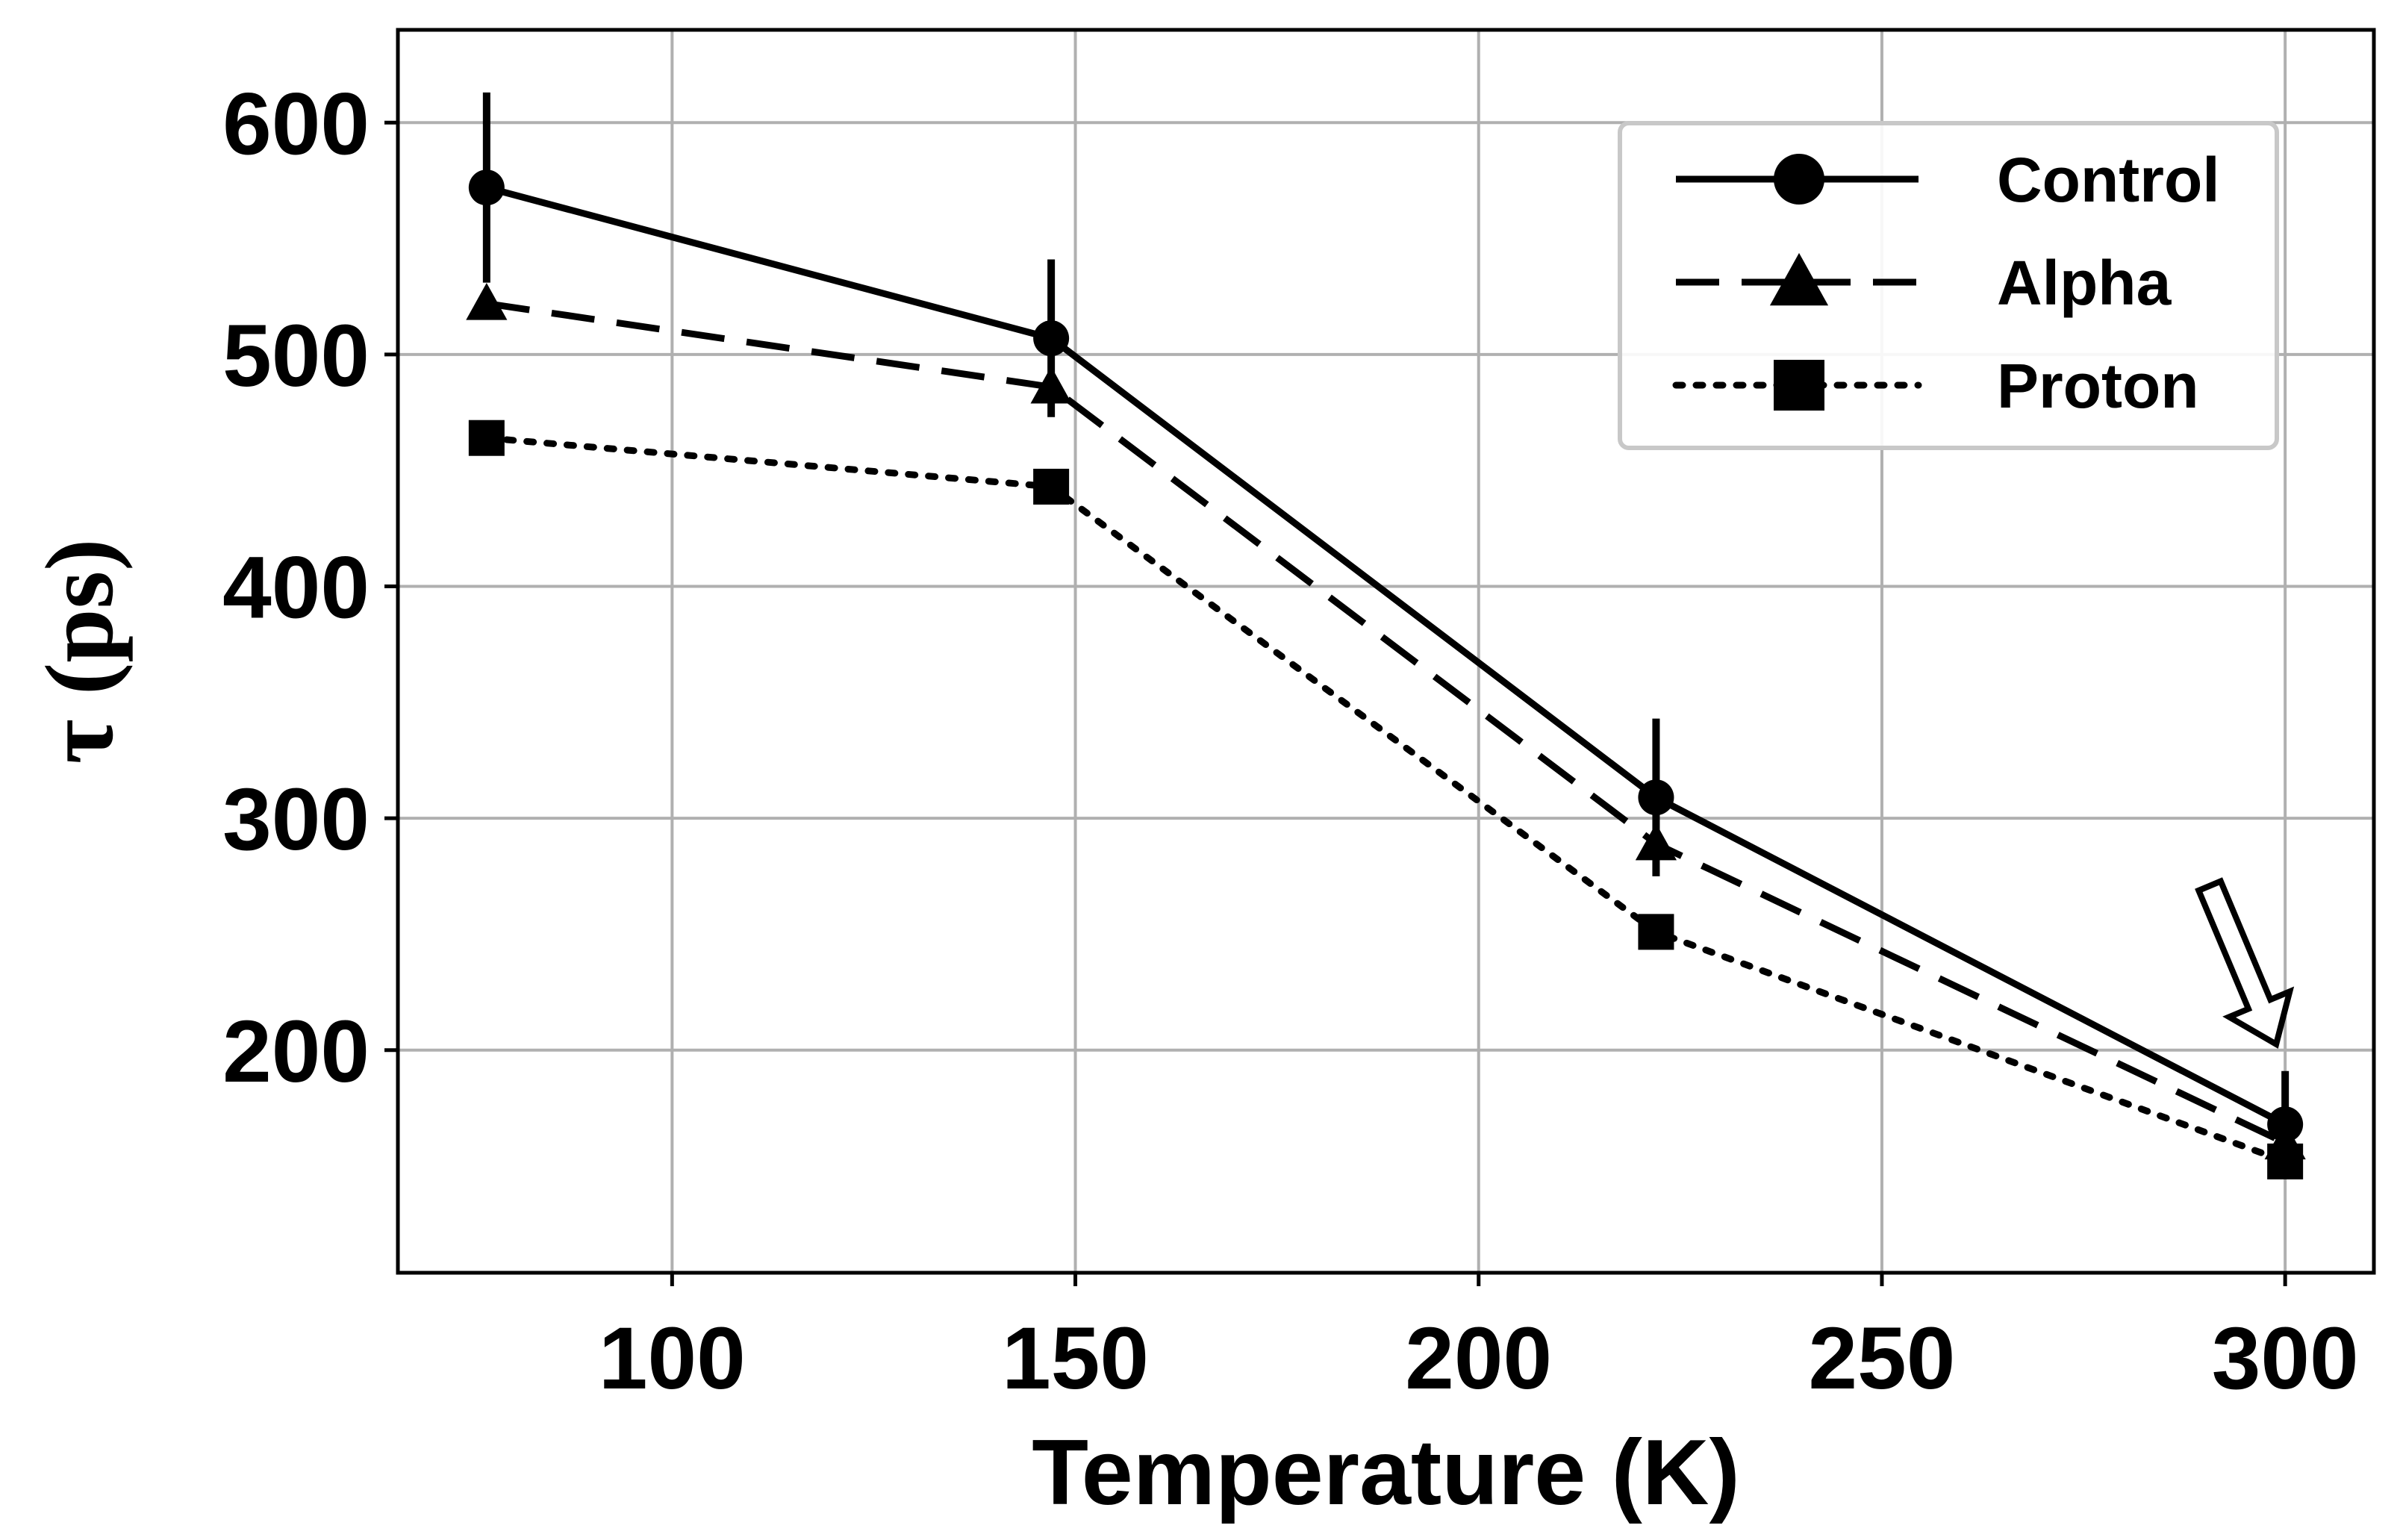 Image resolution: width=2400 pixels, height=1540 pixels. I want to click on x-tick-label: 200, so click(1478, 1358).